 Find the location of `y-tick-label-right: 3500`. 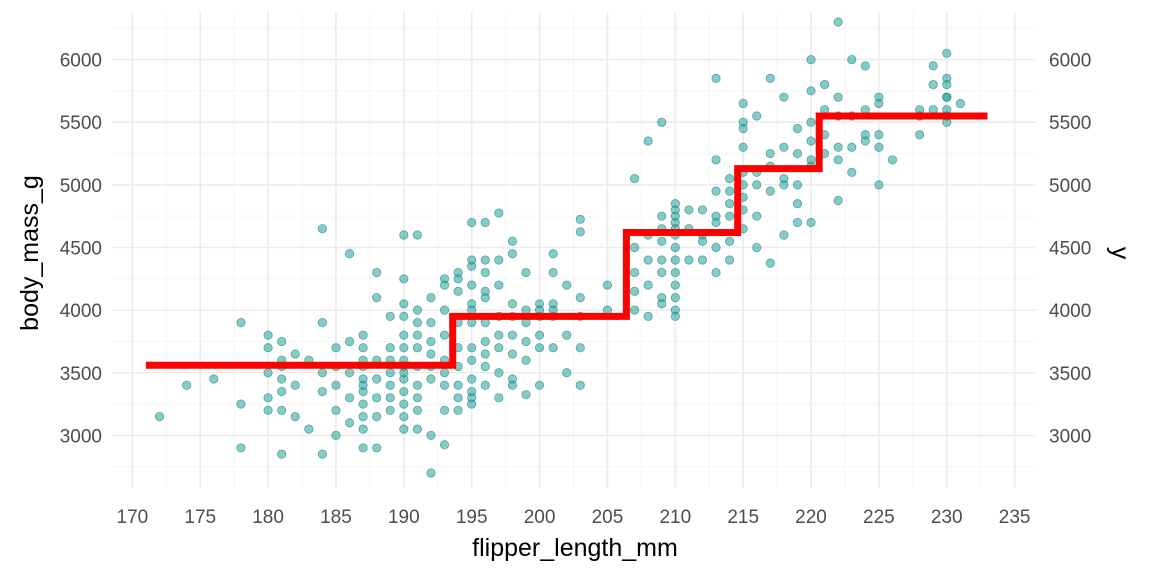

y-tick-label-right: 3500 is located at coordinates (1070, 374).